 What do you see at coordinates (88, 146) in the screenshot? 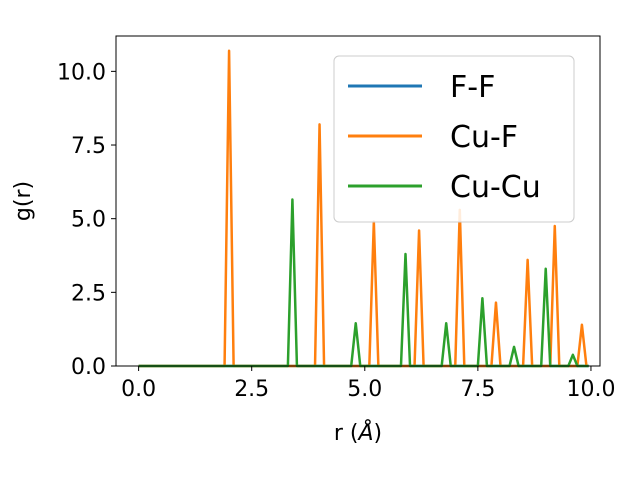
I see `y-tick-label: 7.5` at bounding box center [88, 146].